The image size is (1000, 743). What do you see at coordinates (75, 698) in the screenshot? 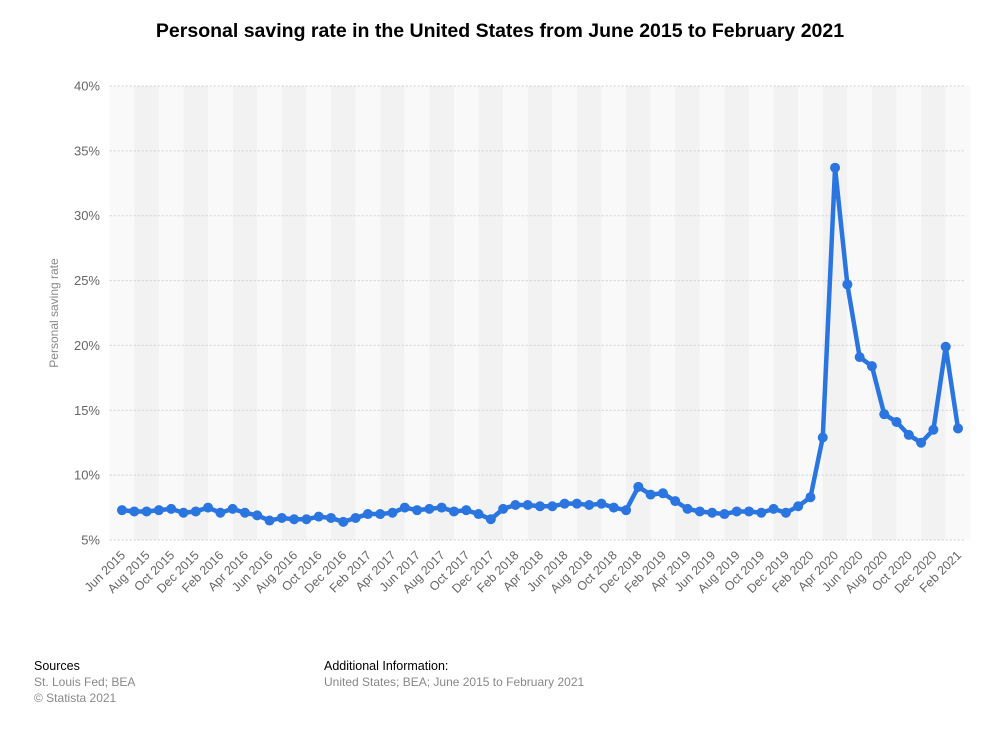
I see `copyright-line: © Statista 2021` at bounding box center [75, 698].